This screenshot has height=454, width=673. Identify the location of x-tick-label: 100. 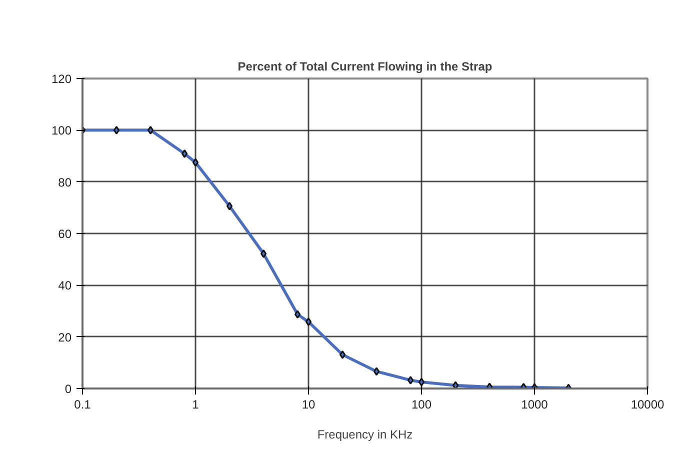
(421, 405).